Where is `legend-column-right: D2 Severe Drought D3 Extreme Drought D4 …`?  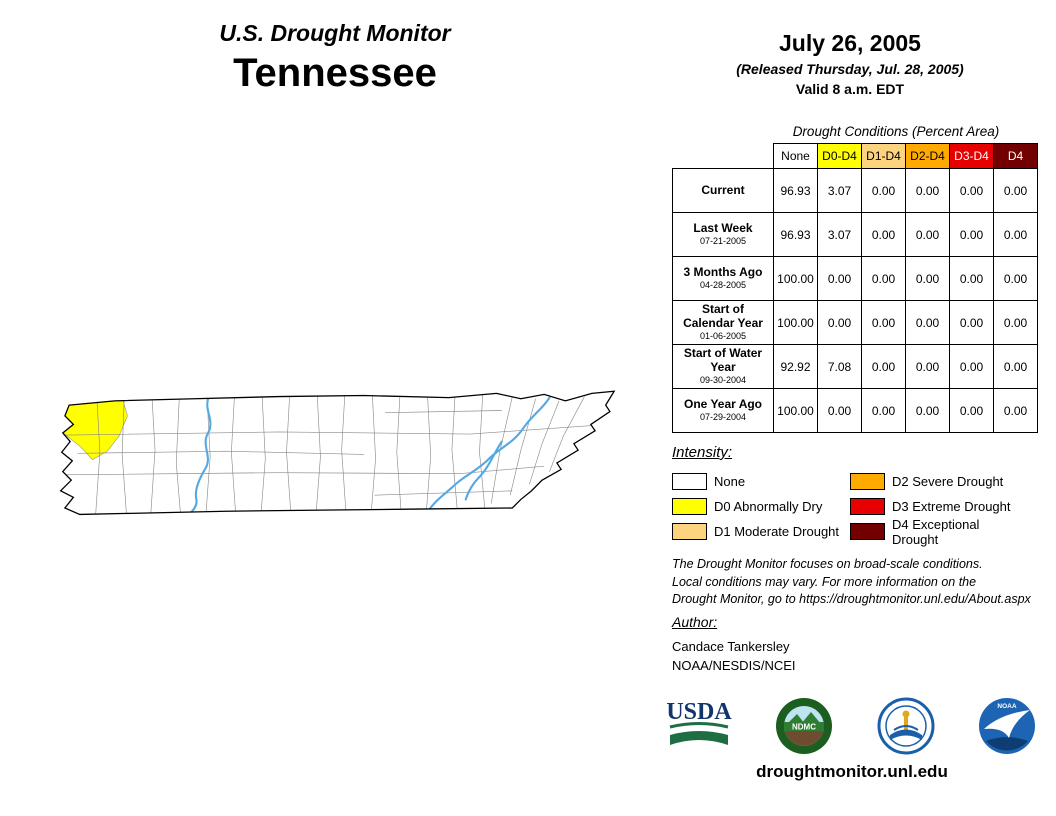
legend-column-right: D2 Severe Drought D3 Extreme Drought D4 … is located at coordinates (939, 508).